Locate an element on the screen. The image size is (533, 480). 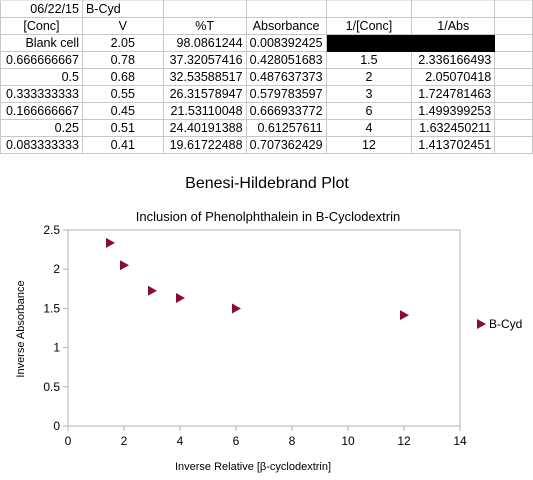
cell: 1/[Conc] is located at coordinates (369, 26).